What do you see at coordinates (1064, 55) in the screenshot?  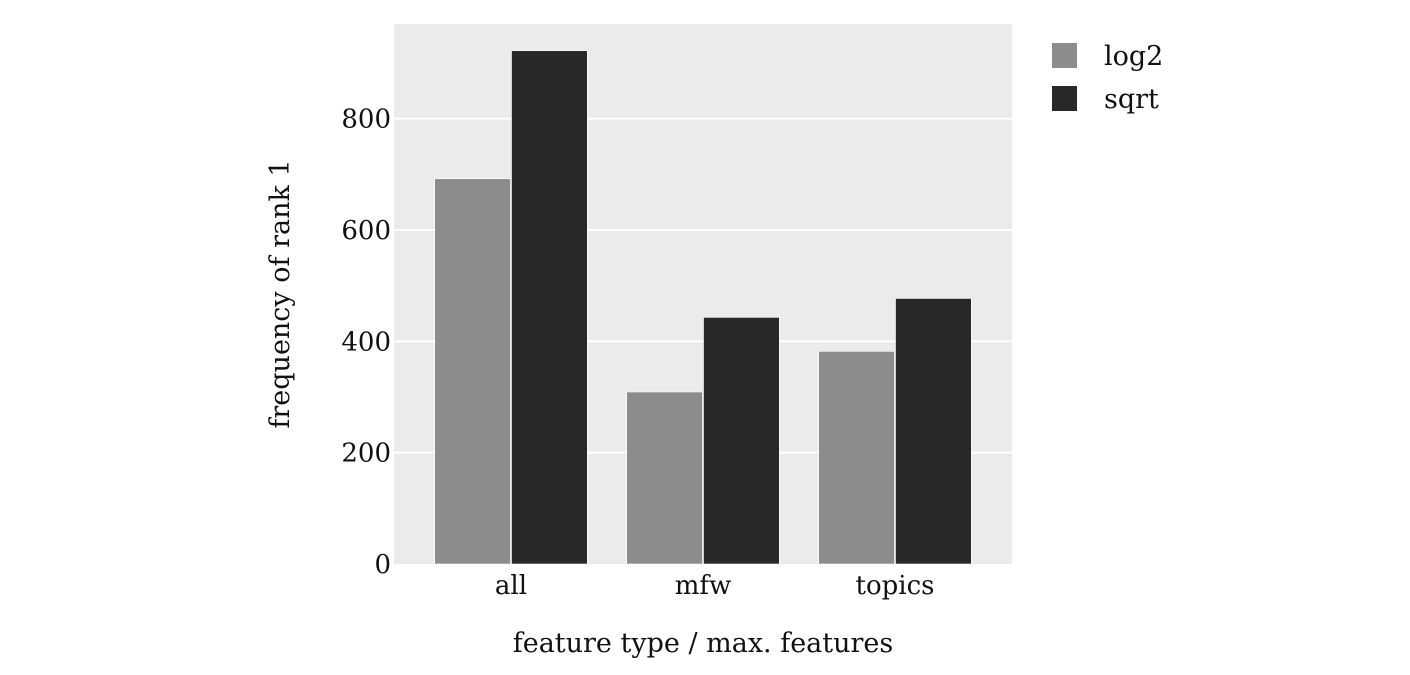 I see `legend-swatch-log2` at bounding box center [1064, 55].